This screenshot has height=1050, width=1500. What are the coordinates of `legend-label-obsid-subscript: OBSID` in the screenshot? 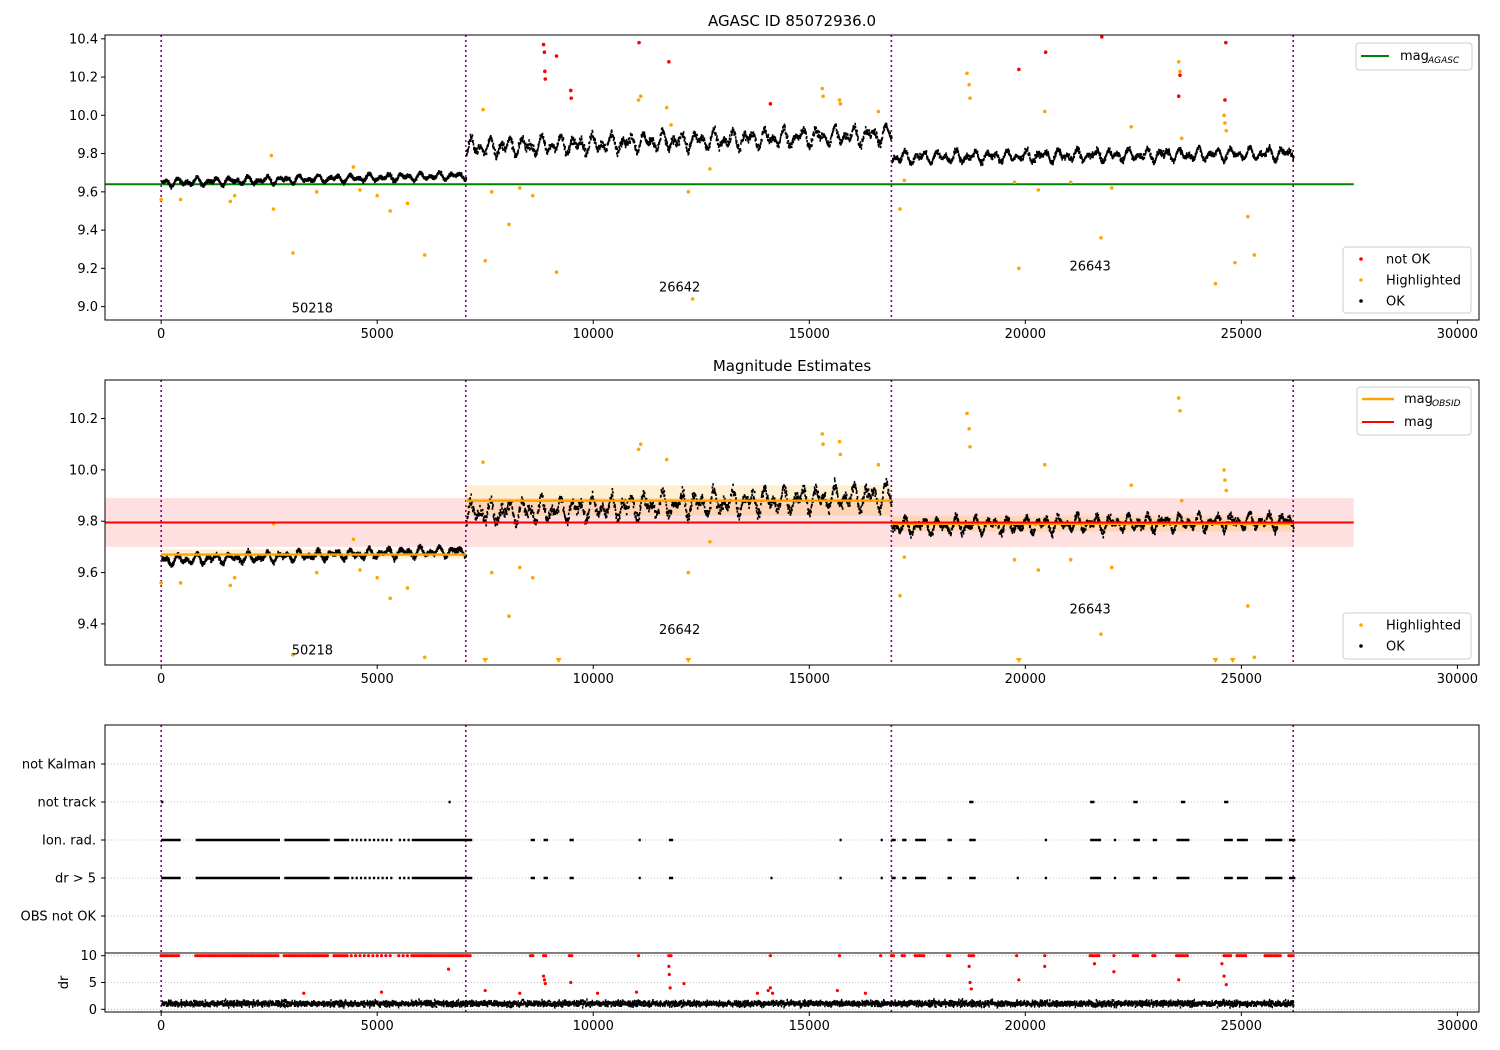 It's located at (1446, 404).